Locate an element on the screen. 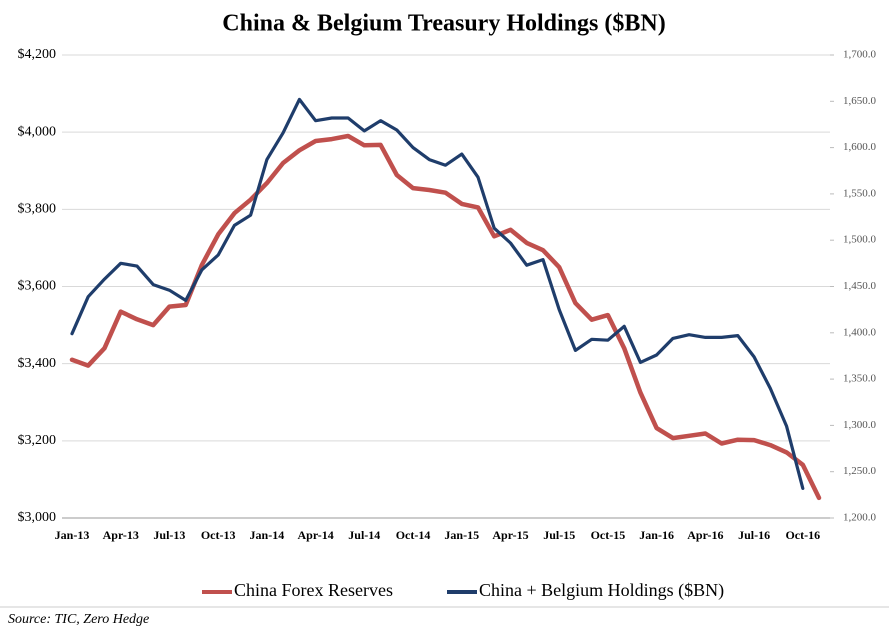 The height and width of the screenshot is (642, 889). y2-tick-label: 1,700.0 is located at coordinates (860, 55).